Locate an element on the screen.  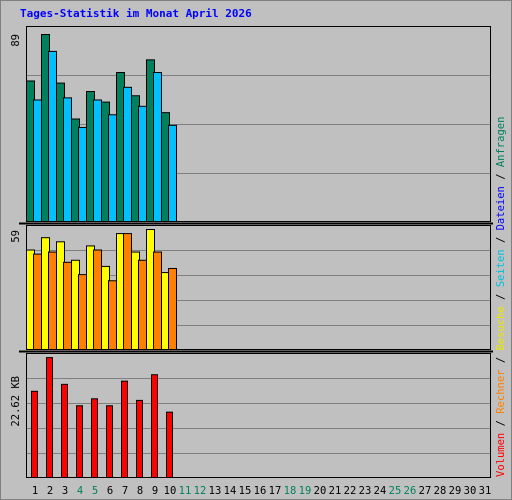
day-label-4: 4 is located at coordinates (80, 491).